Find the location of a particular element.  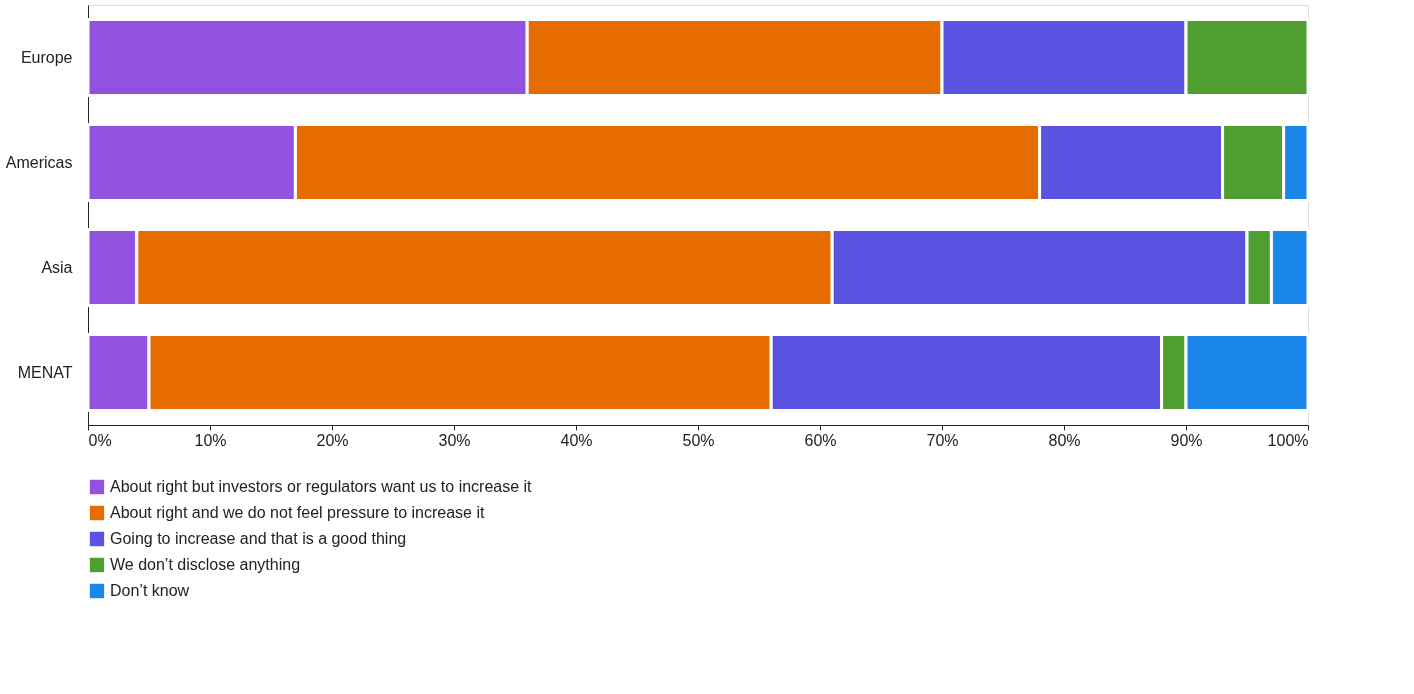

x-tick-label: 80% is located at coordinates (1064, 440).